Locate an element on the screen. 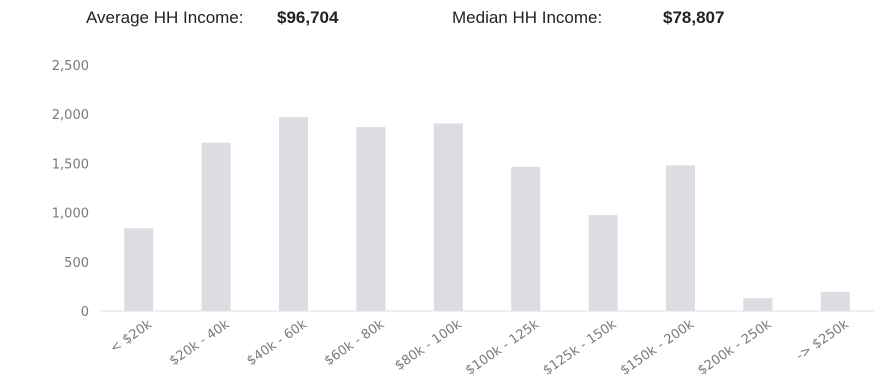 The image size is (894, 390). median-income-label: Median HH Income: is located at coordinates (527, 17).